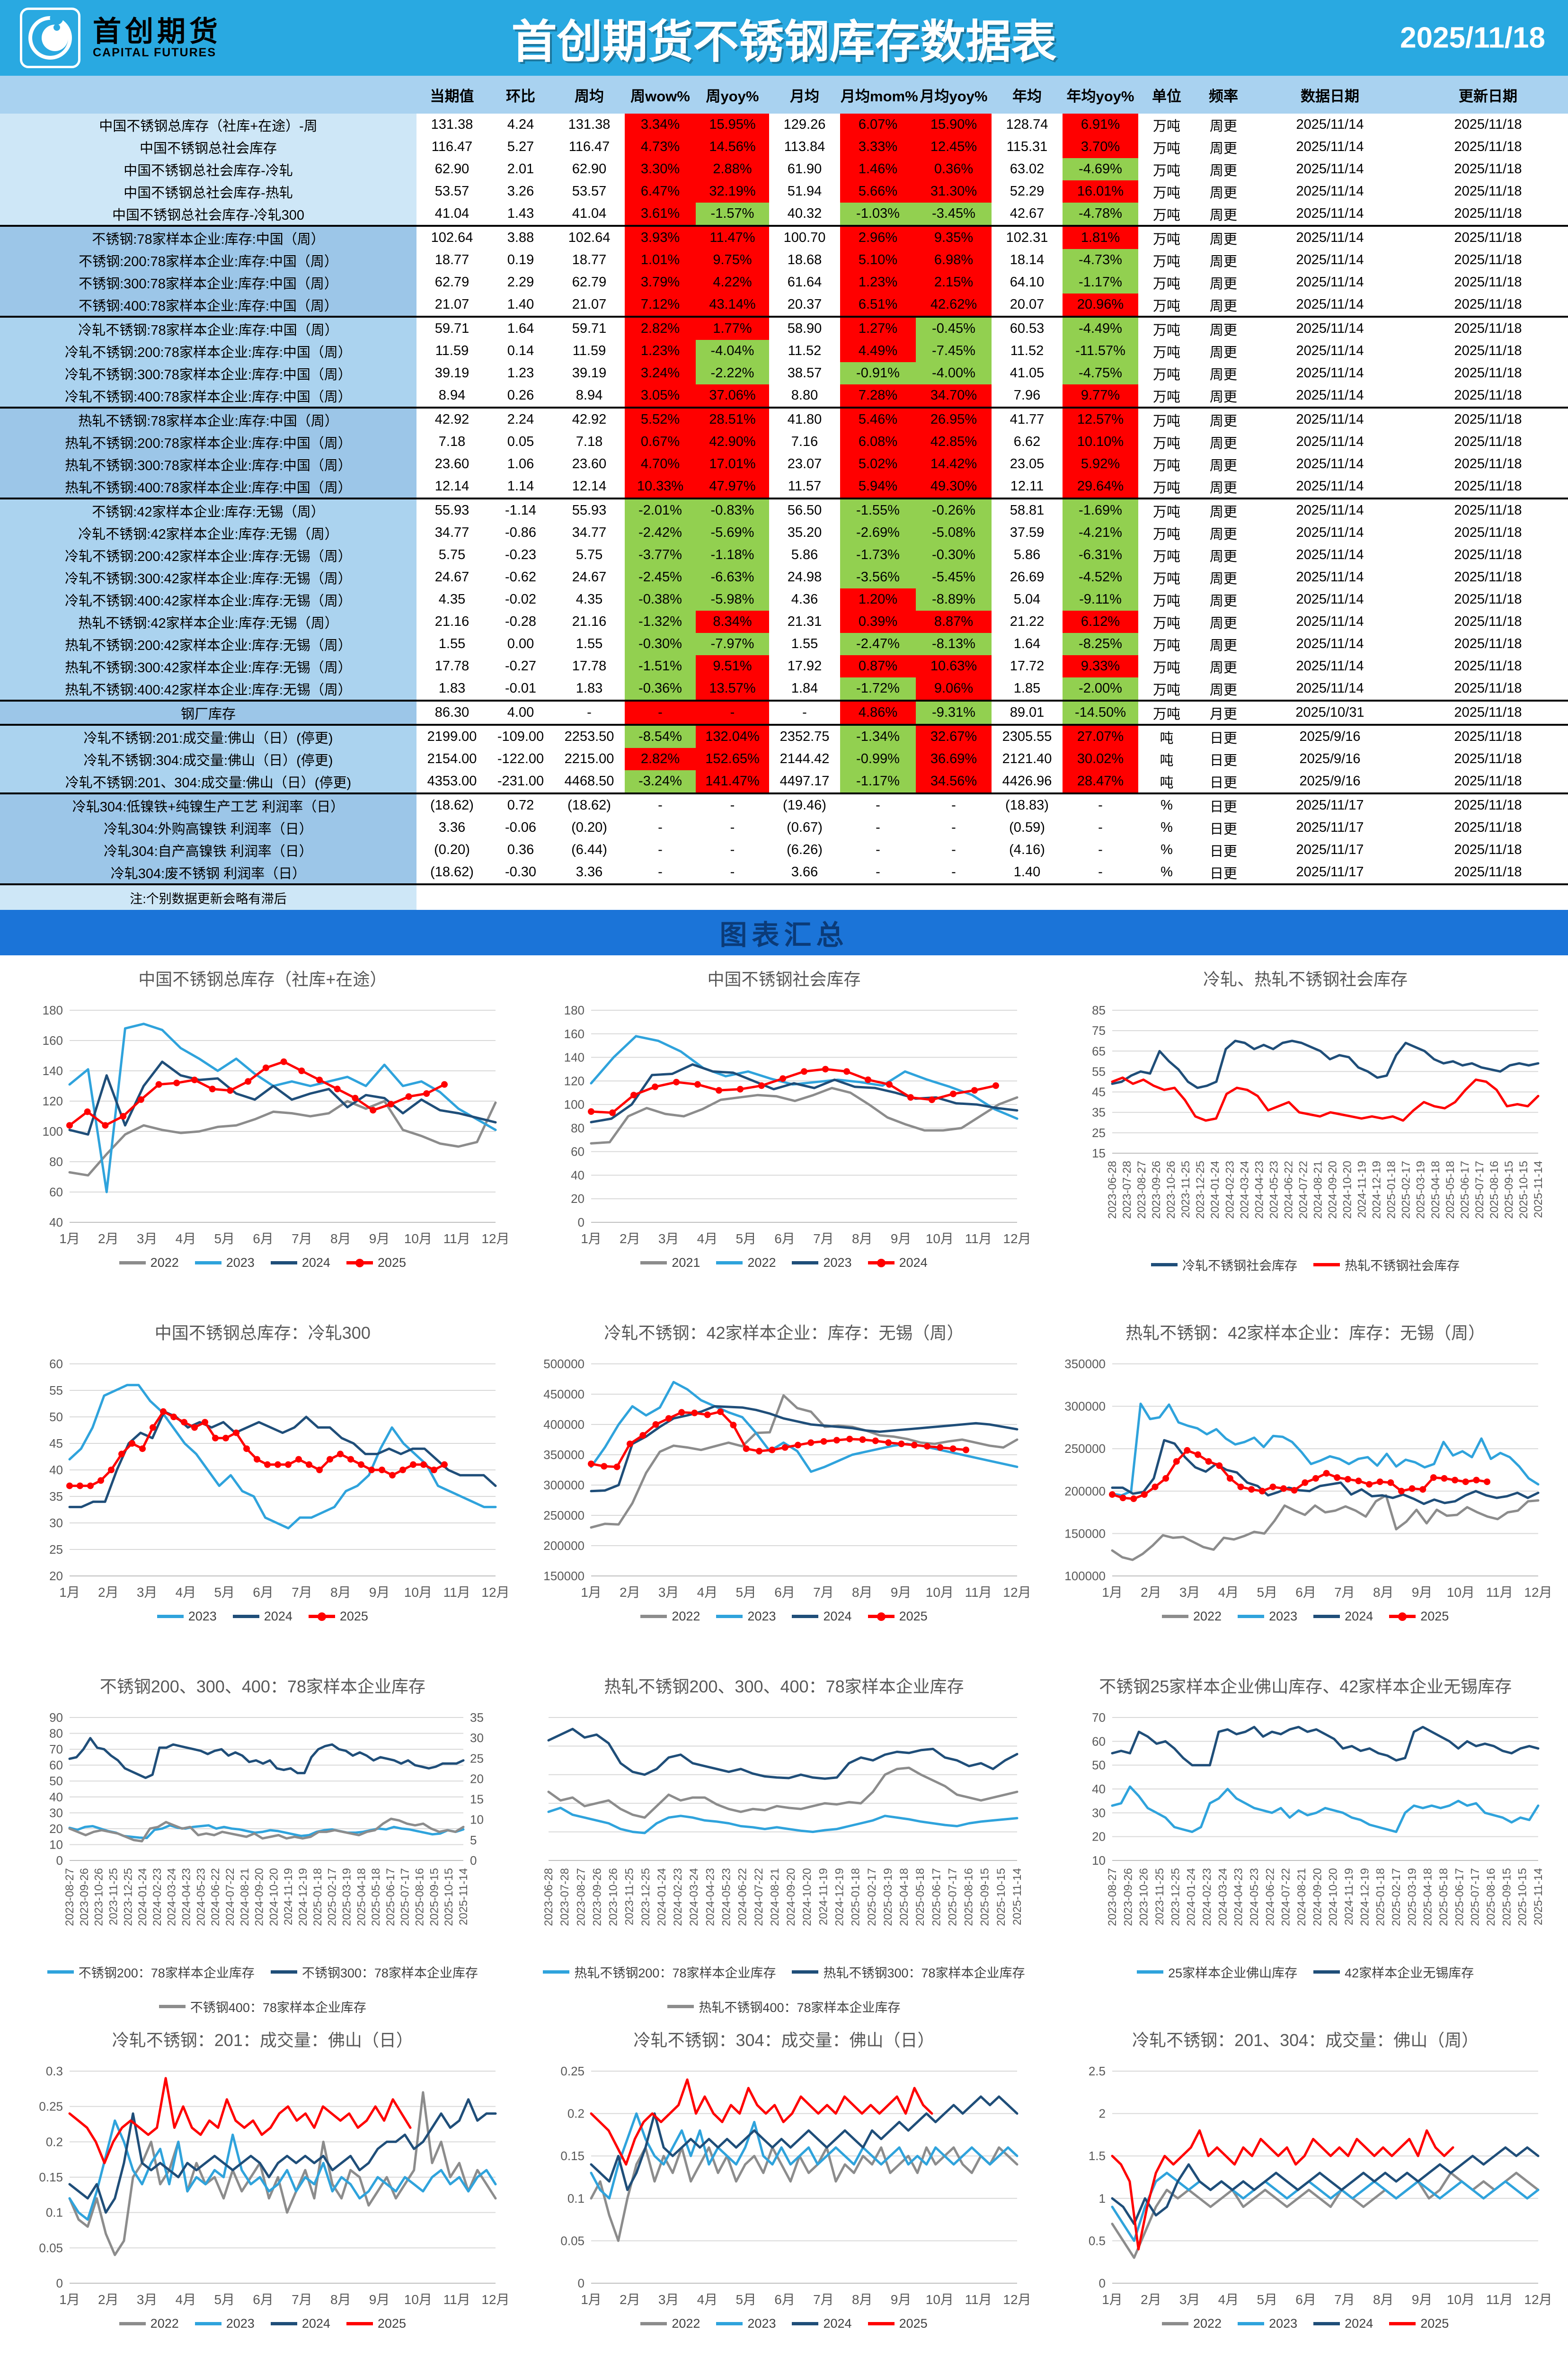  What do you see at coordinates (968, 1897) in the screenshot?
I see `svg-text: 2025-08-16` at bounding box center [968, 1897].